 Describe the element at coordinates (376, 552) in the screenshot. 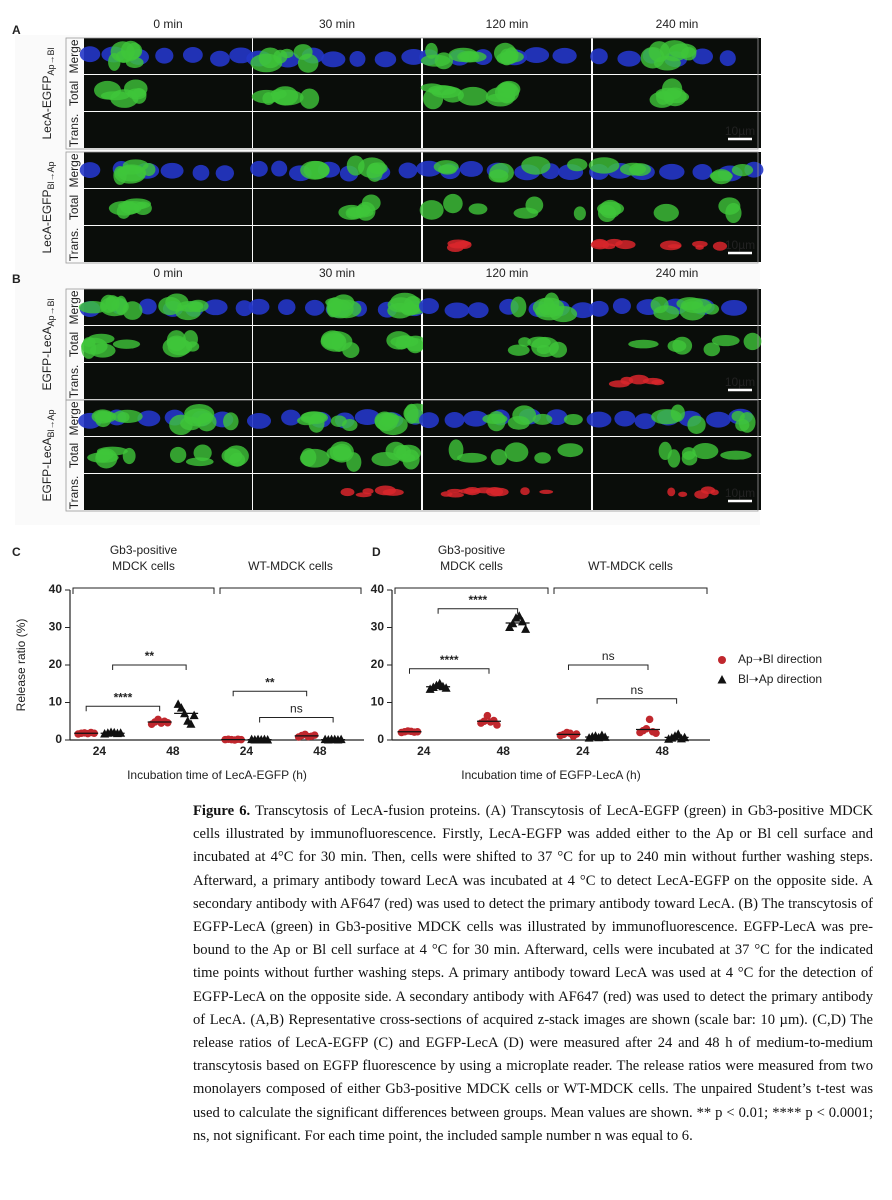

I see `panel-label: D` at that location.